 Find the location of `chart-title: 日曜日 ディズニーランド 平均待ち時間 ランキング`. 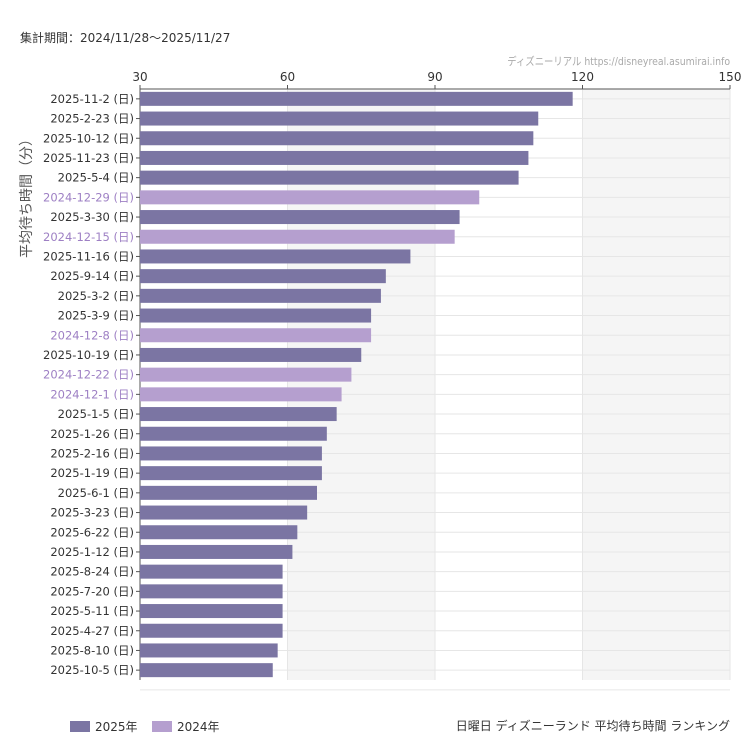

chart-title: 日曜日 ディズニーランド 平均待ち時間 ランキング is located at coordinates (592, 726).